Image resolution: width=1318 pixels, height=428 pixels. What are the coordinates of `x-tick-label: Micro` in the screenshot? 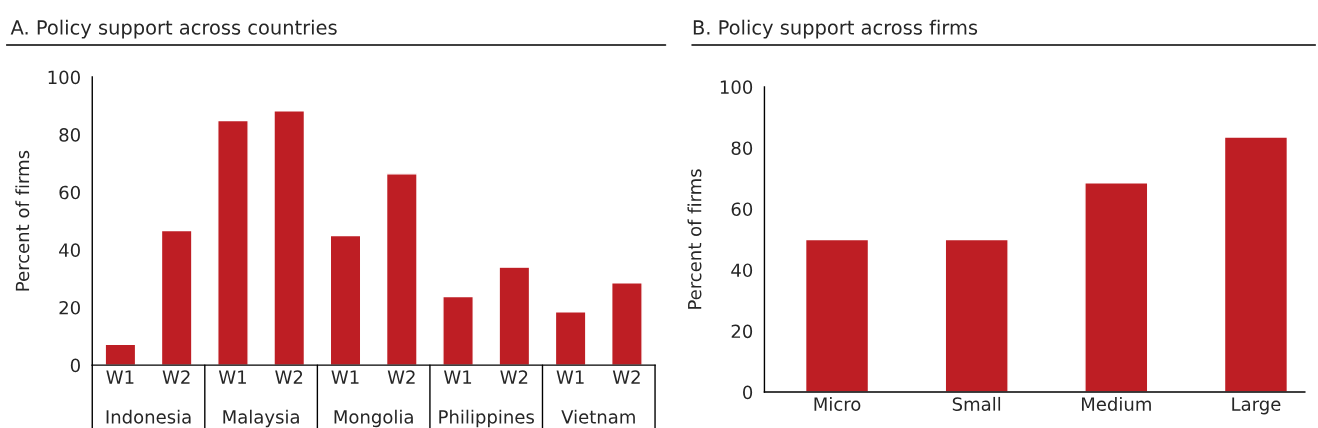 It's located at (837, 403).